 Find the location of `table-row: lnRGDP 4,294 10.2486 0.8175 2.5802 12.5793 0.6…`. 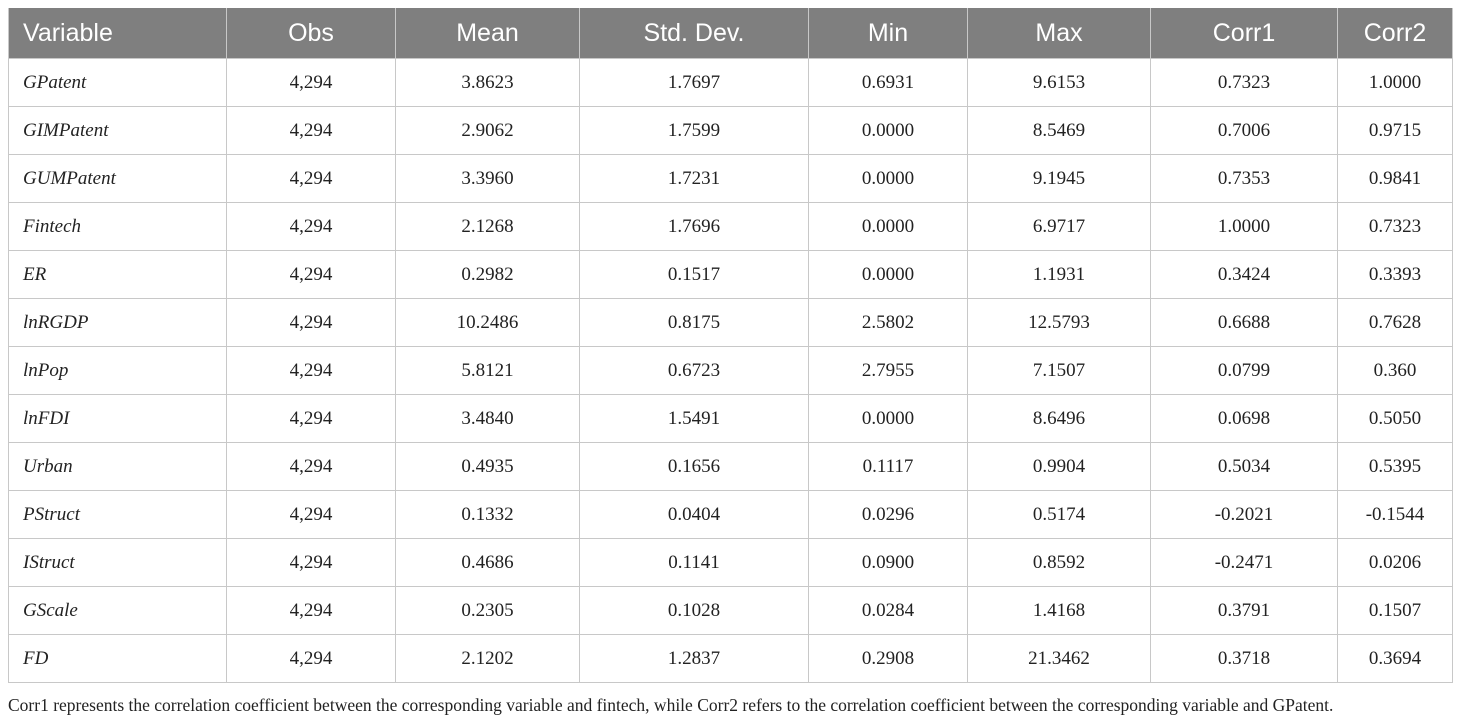

table-row: lnRGDP 4,294 10.2486 0.8175 2.5802 12.5793 0.6… is located at coordinates (730, 322).